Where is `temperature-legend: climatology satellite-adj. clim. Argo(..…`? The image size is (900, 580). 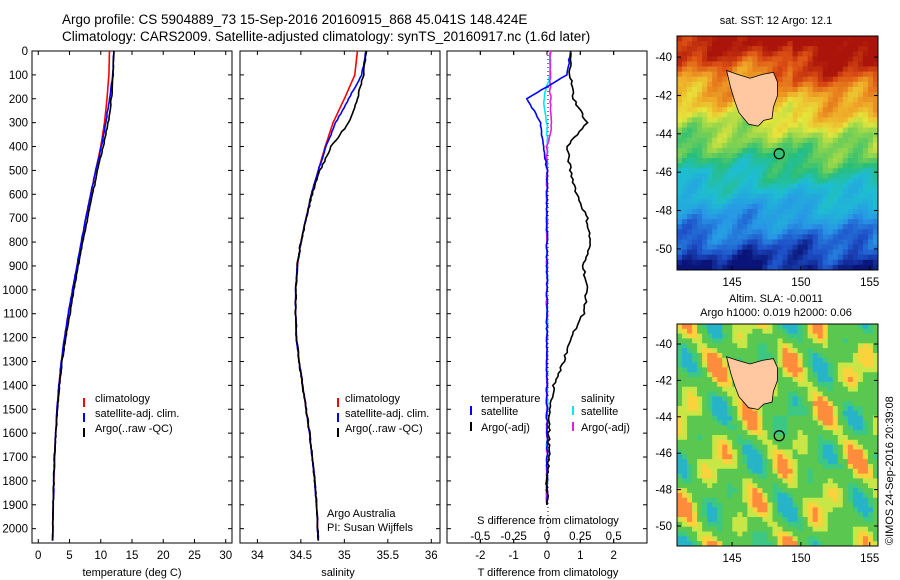
temperature-legend: climatology satellite-adj. clim. Argo(..… is located at coordinates (131, 415).